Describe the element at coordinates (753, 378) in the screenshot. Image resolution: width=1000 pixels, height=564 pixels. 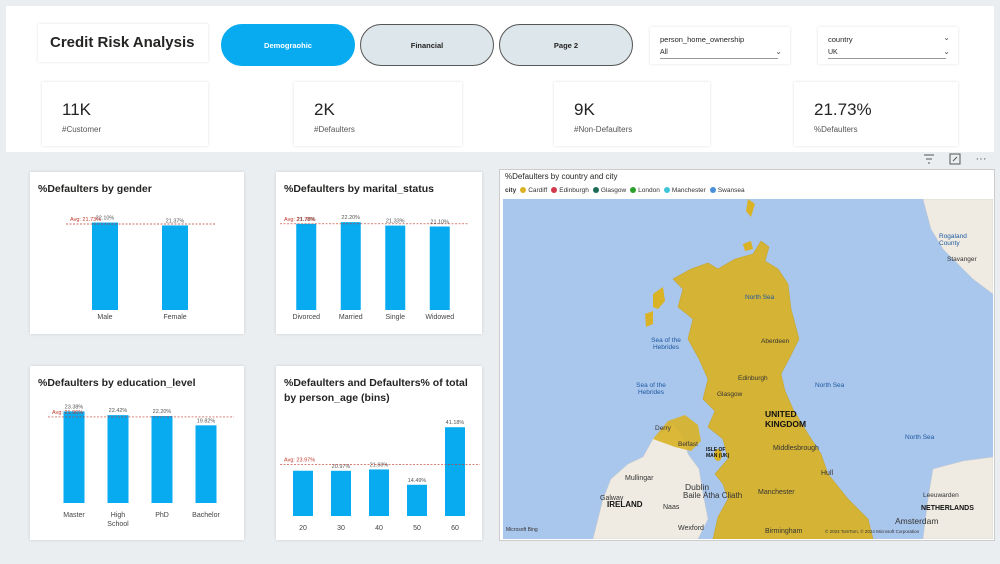
I see `map-label: Edinburgh` at that location.